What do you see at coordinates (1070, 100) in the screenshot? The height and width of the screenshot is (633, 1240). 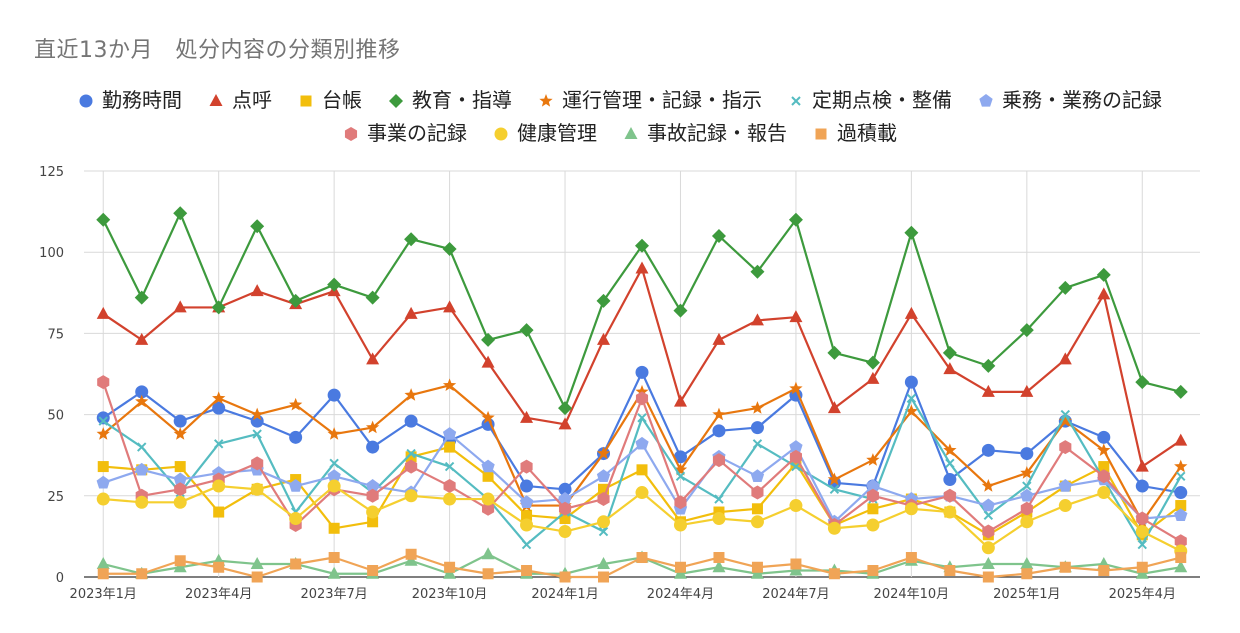 I see `legend-item: 乗務・業務の記録` at bounding box center [1070, 100].